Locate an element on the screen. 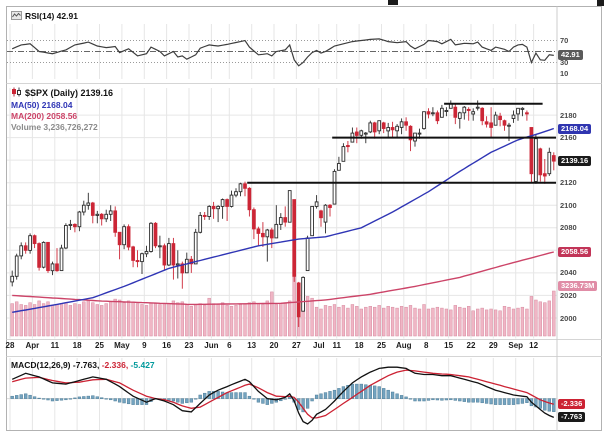 Image resolution: width=604 pixels, height=437 pixels. macd-legend: MACD(12,26,9) -7.763, -2.336, -5.427 is located at coordinates (83, 365).